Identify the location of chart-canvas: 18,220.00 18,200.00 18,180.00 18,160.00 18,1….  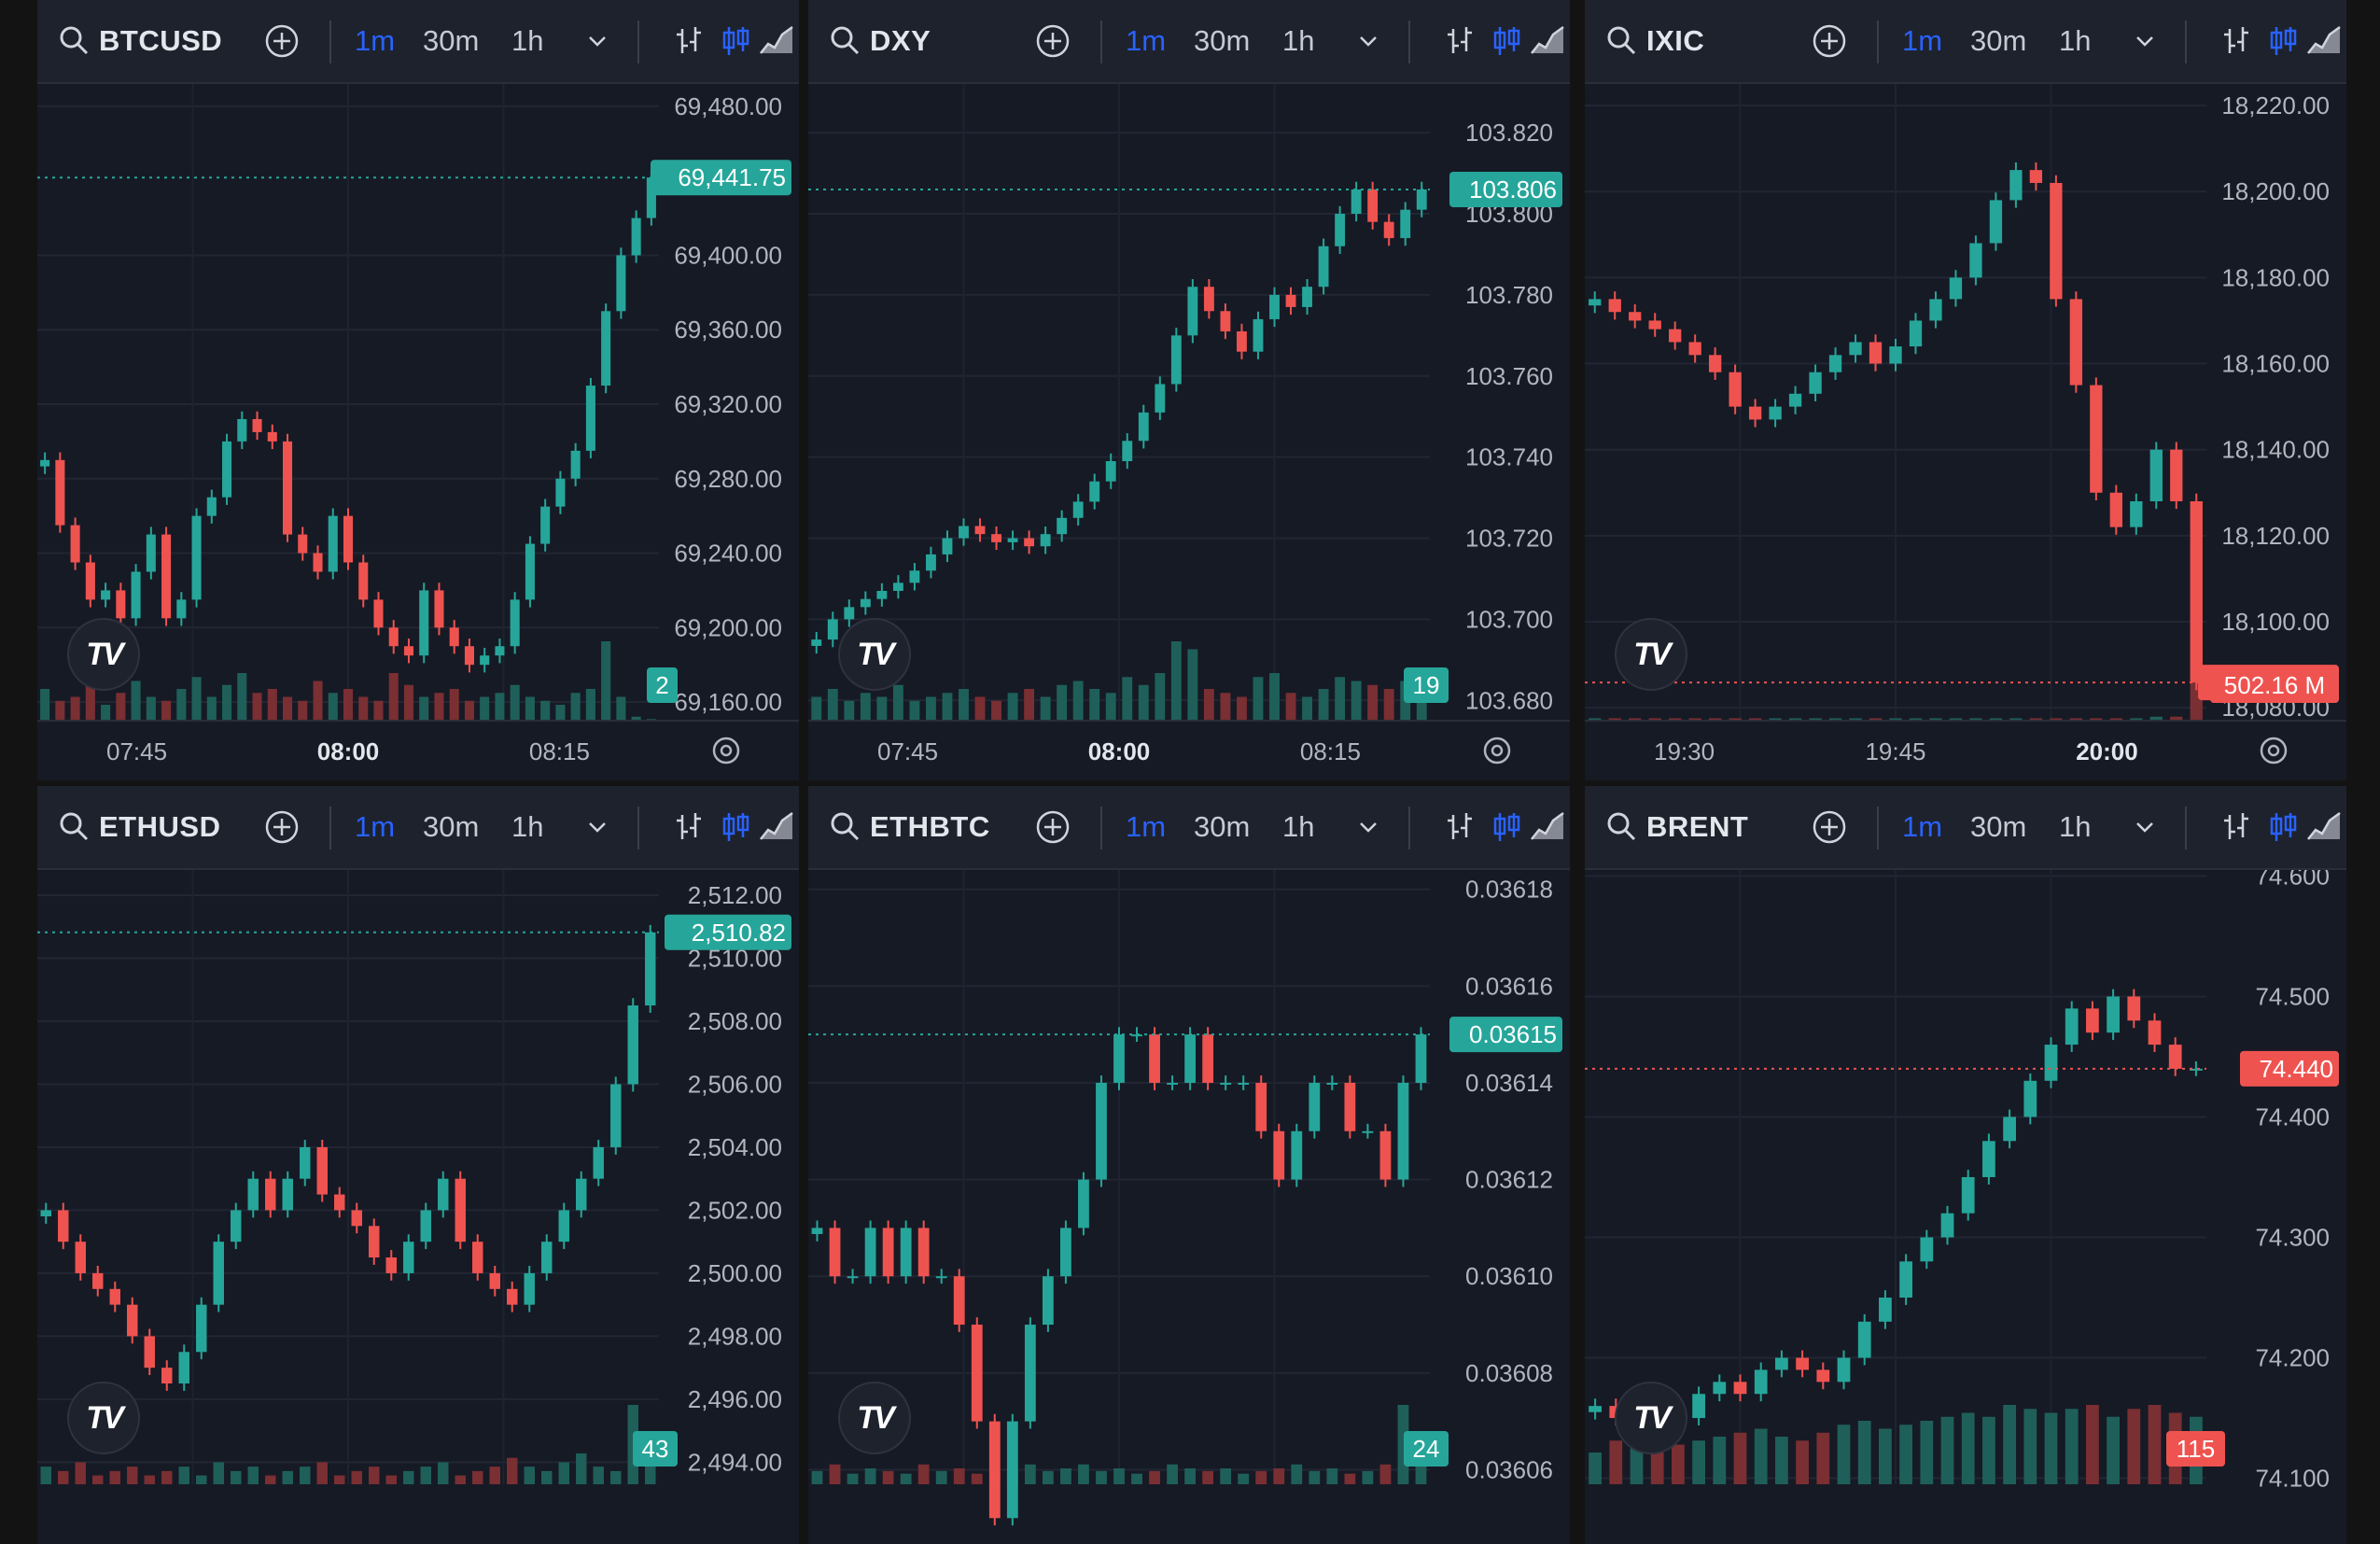
(1965, 432).